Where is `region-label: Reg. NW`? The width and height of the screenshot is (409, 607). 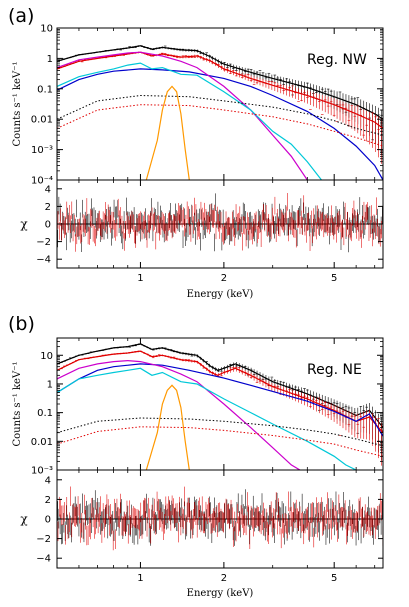
region-label: Reg. NW is located at coordinates (337, 60).